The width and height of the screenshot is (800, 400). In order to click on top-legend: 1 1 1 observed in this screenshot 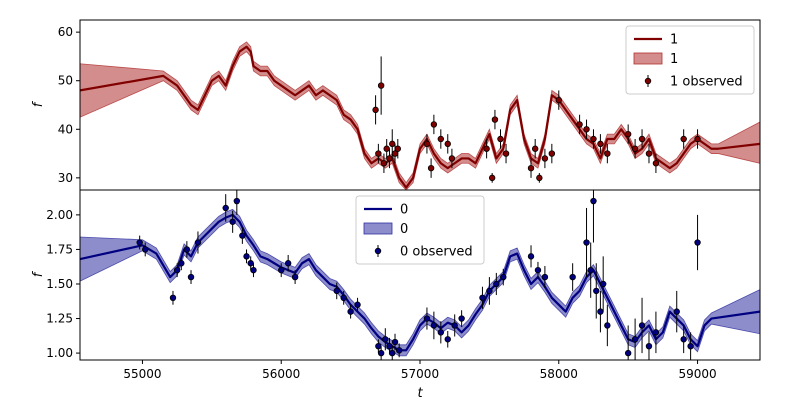, I will do `click(690, 60)`.